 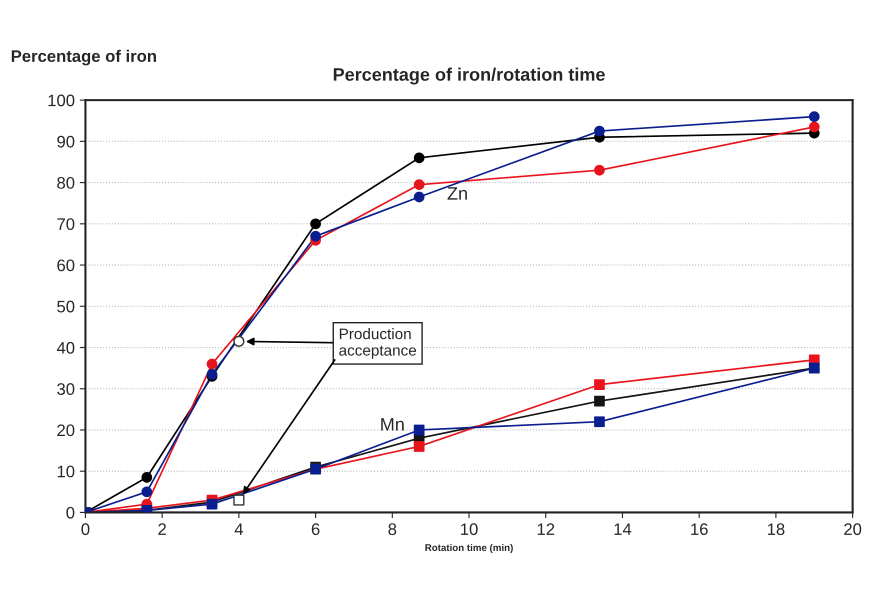 What do you see at coordinates (316, 529) in the screenshot?
I see `x-tick-label: 6` at bounding box center [316, 529].